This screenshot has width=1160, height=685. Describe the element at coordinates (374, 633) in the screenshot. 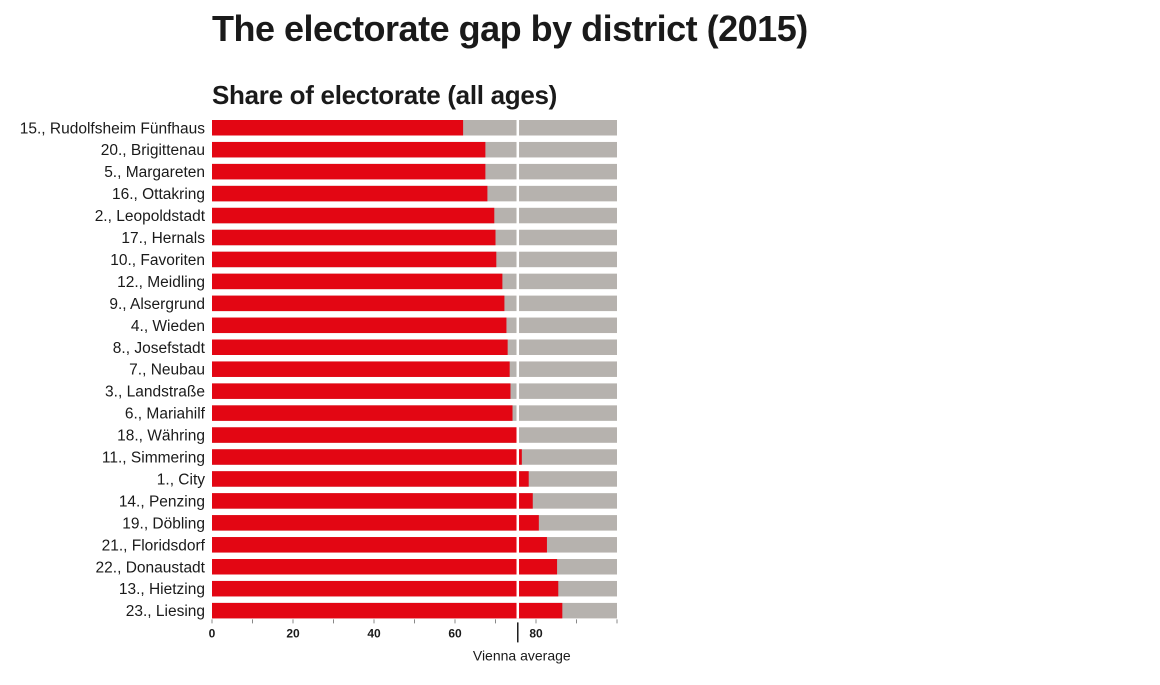

I see `x-tick-label: 40` at that location.